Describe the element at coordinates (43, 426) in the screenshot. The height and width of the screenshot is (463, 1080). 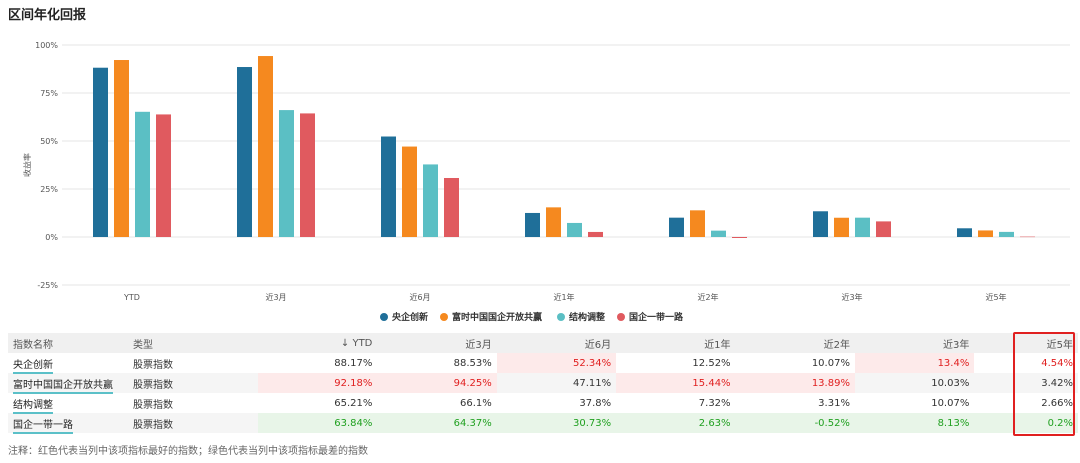
I see `index-name-link: 国企一带一路` at that location.